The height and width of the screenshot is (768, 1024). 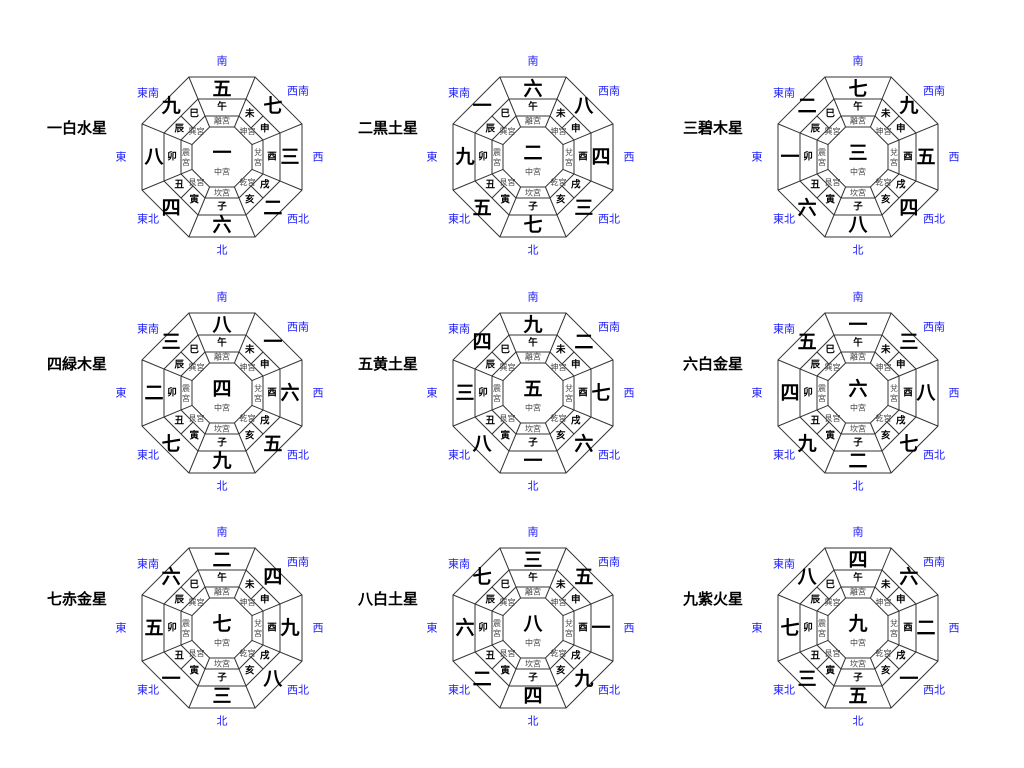 I want to click on chart-title: 三碧木星, so click(x=713, y=128).